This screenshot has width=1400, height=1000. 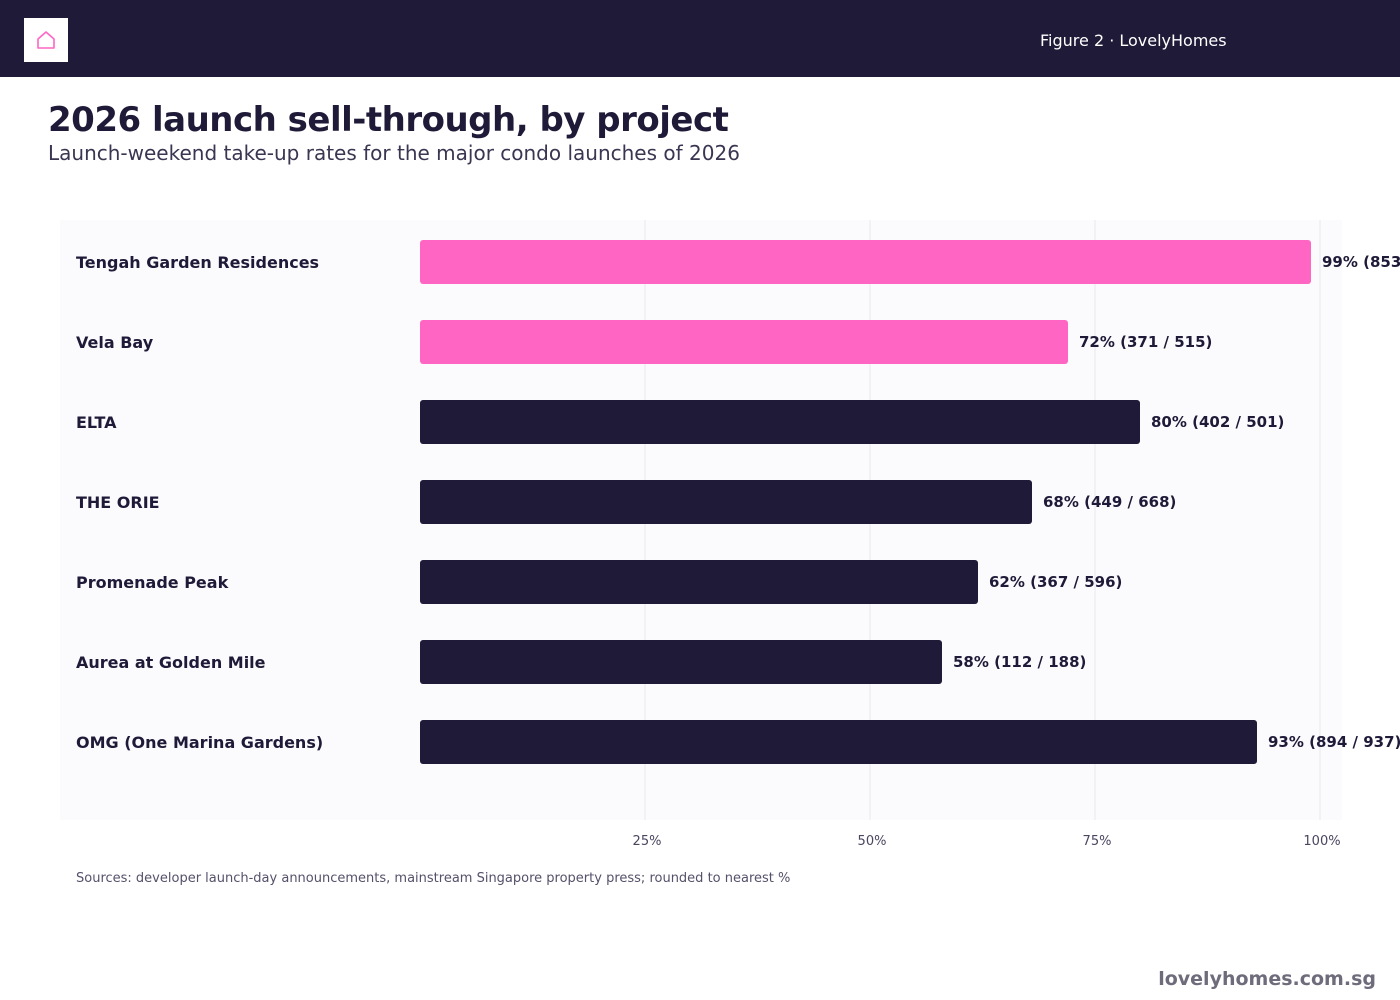 What do you see at coordinates (872, 841) in the screenshot?
I see `x-tick-label: 50%` at bounding box center [872, 841].